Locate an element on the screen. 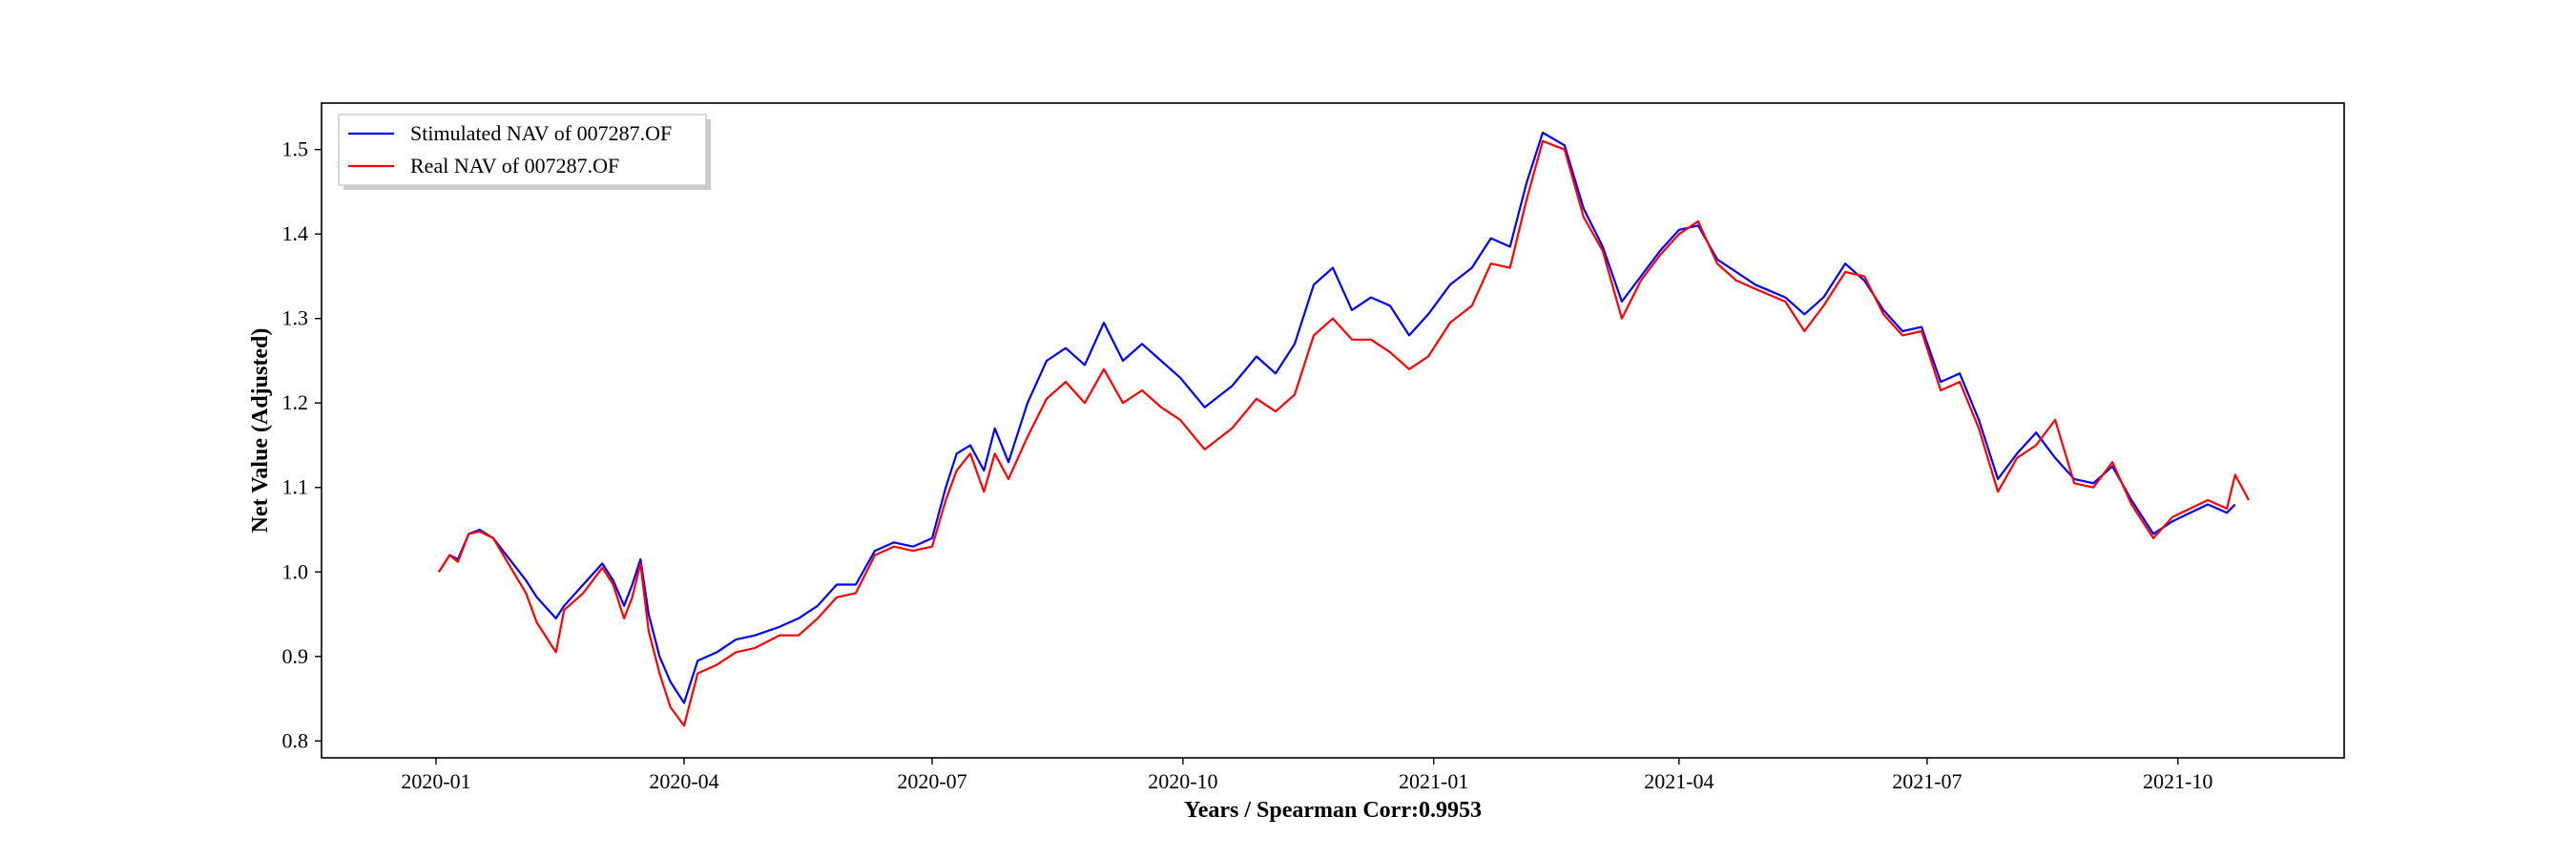  y-axis: 0.8 0.9 1.0 1.1 1.2 1.3 1.4 1.5 is located at coordinates (302, 444).